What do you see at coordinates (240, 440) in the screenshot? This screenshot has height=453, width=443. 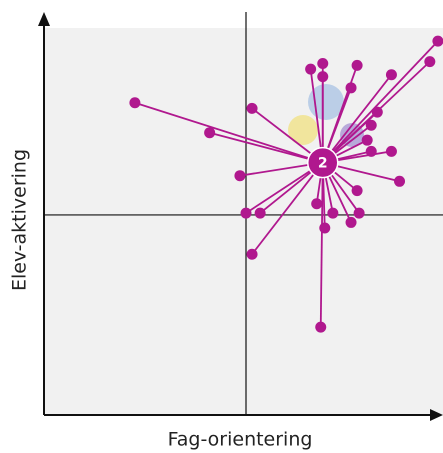 I see `x-axis-label: Fag-orientering` at bounding box center [240, 440].